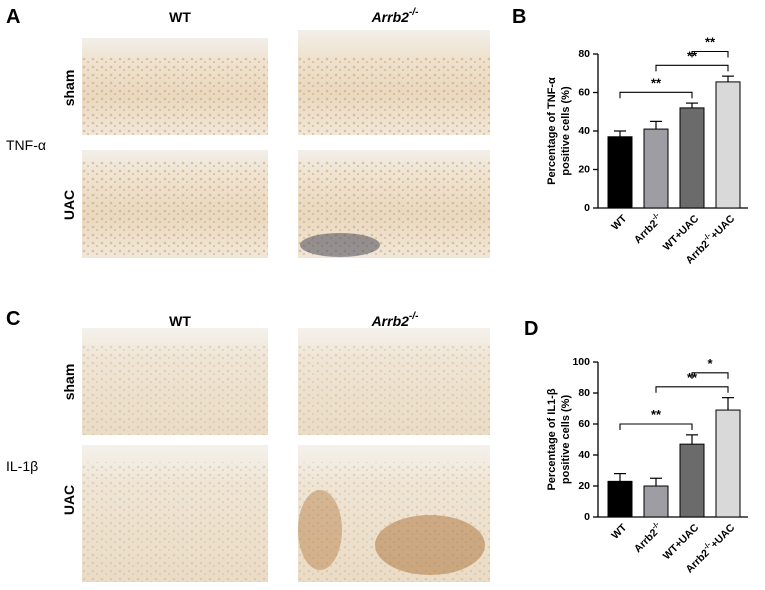 This screenshot has width=765, height=590. What do you see at coordinates (22, 466) in the screenshot?
I see `marker-label: IL-1β` at bounding box center [22, 466].